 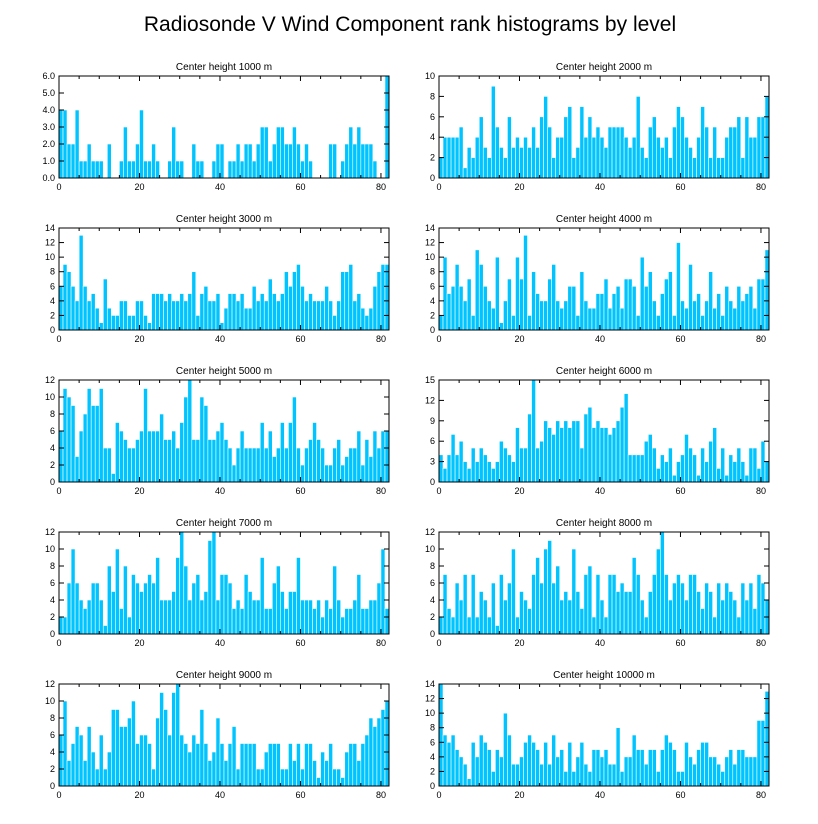 What do you see at coordinates (604, 675) in the screenshot?
I see `panel-title: Center height 10000 m` at bounding box center [604, 675].